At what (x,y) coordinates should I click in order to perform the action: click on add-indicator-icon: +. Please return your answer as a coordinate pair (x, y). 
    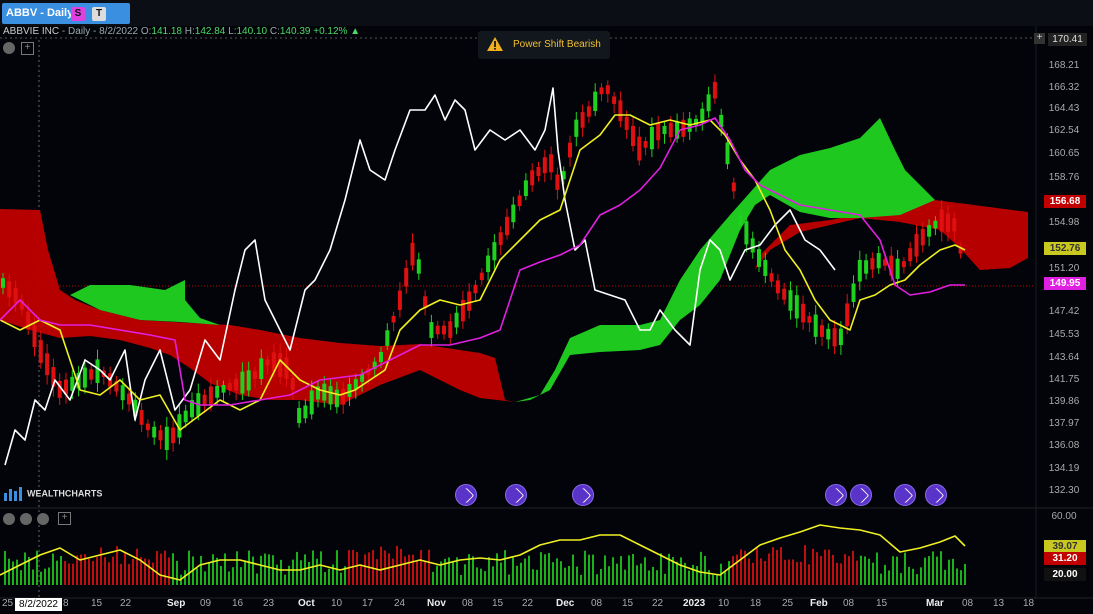
    Looking at the image, I should click on (27, 48).